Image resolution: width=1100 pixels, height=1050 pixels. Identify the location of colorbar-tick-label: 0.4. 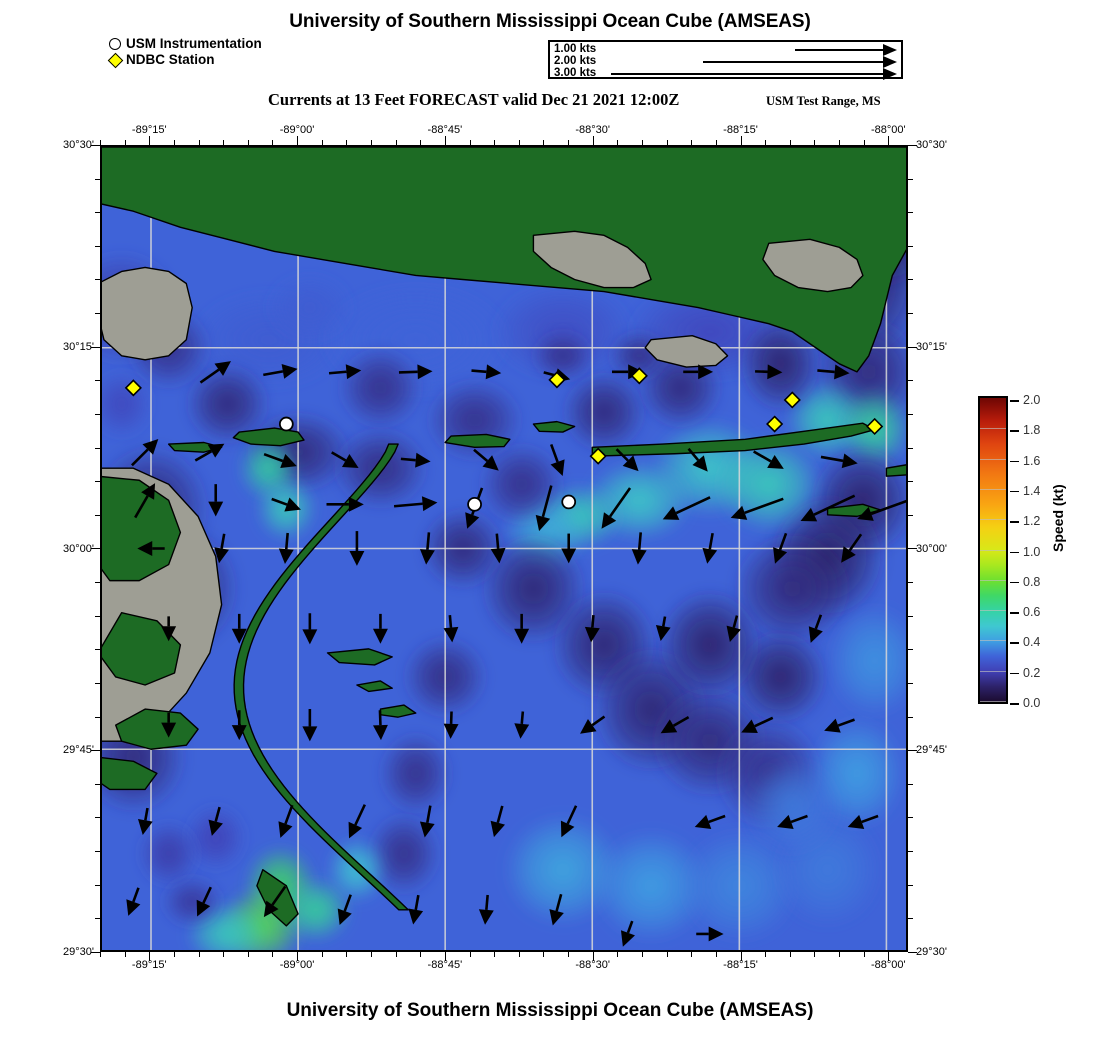
(1032, 642).